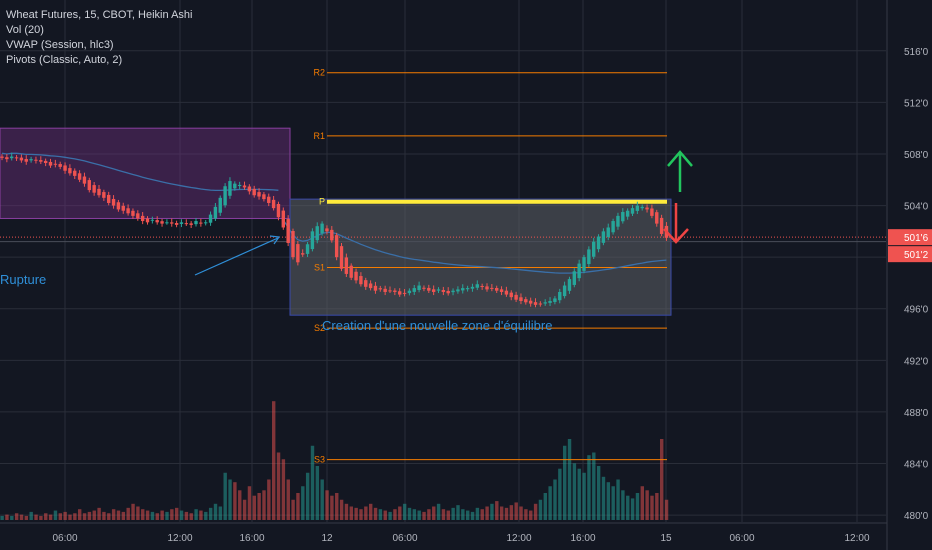 The image size is (932, 550). What do you see at coordinates (275, 240) in the screenshot?
I see `rupture-arrow-head` at bounding box center [275, 240].